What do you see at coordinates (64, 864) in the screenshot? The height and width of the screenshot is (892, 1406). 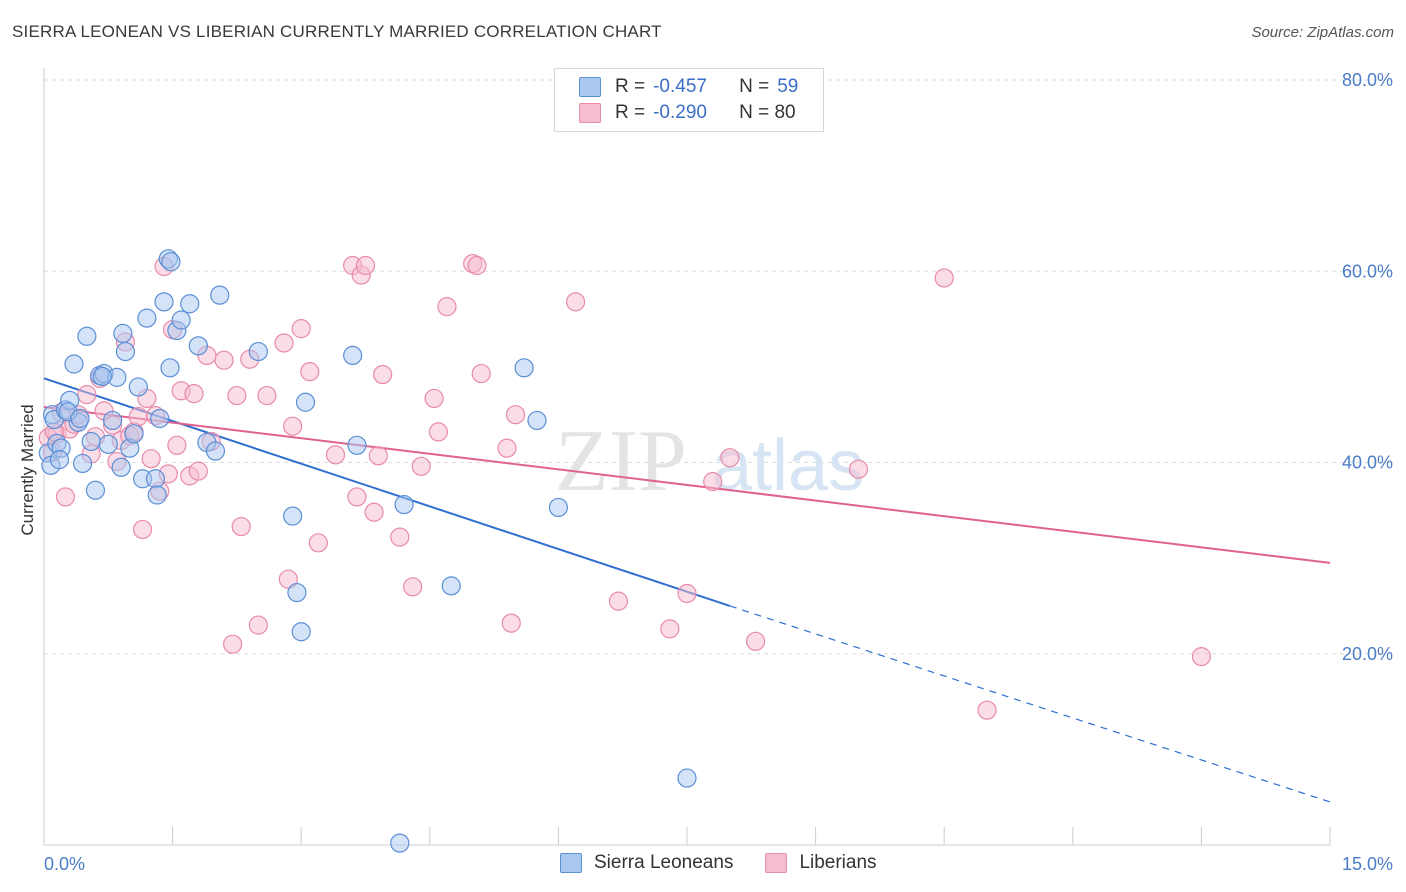 I see `x-tick-label: 0.0%` at bounding box center [64, 864].